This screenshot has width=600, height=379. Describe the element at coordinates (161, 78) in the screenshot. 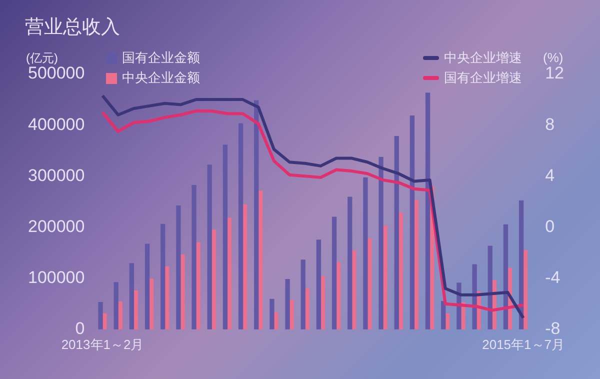

I see `legend-label: 中央企业金额` at that location.